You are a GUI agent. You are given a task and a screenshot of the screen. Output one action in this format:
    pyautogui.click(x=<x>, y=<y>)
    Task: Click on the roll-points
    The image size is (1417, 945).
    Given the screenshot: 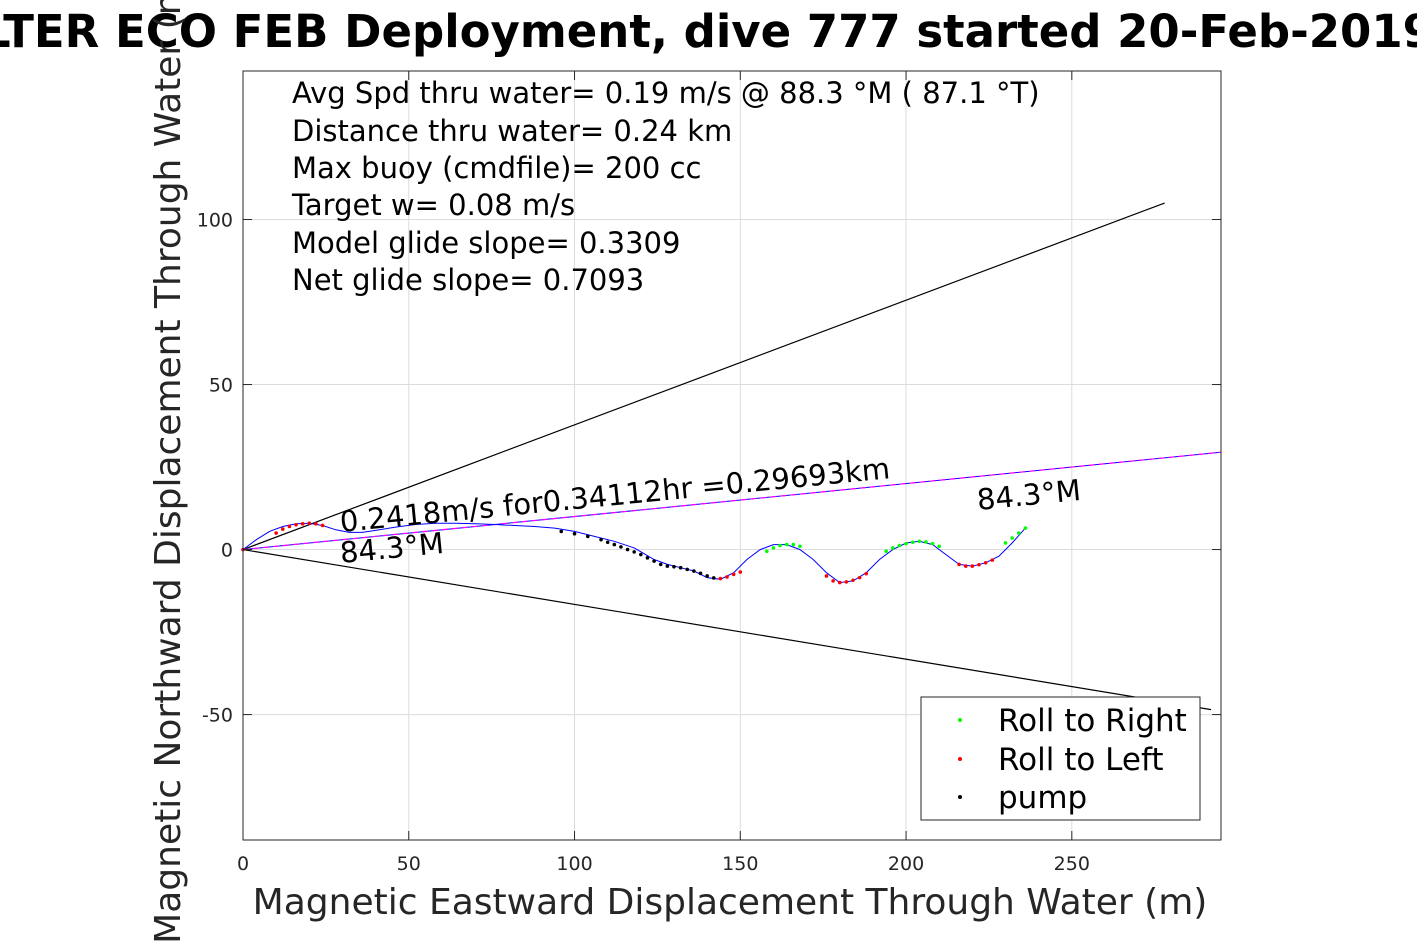 What is the action you would take?
    pyautogui.click(x=634, y=553)
    